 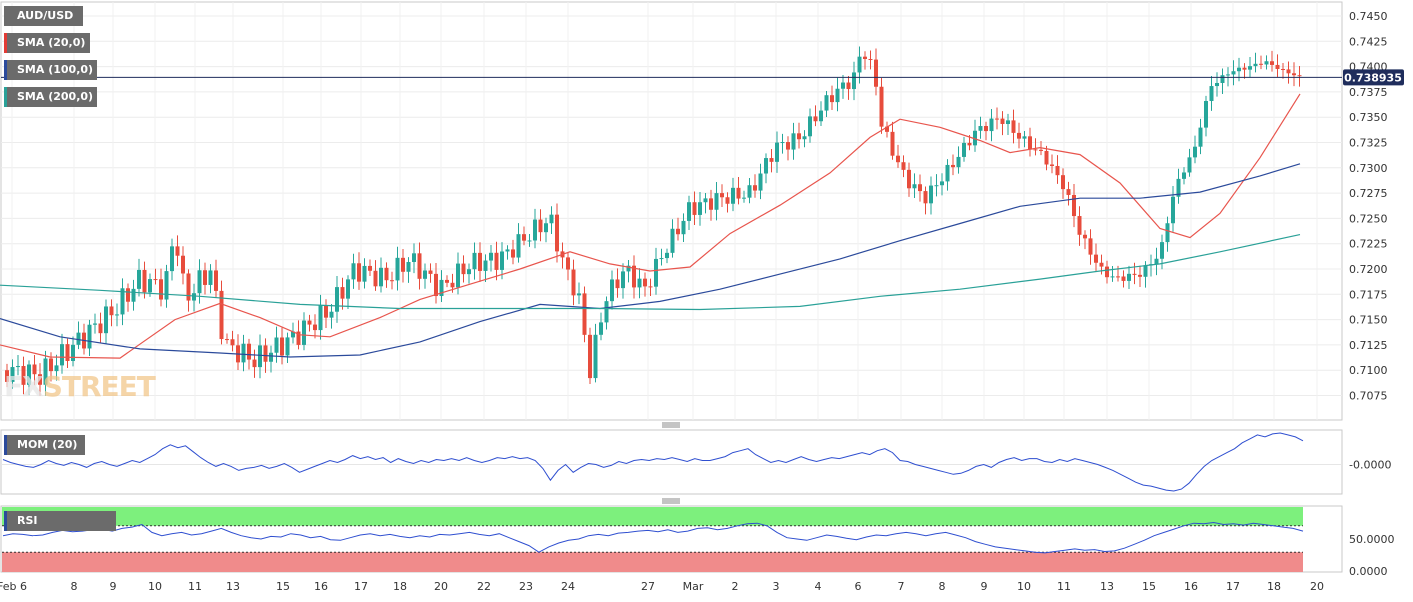 What do you see at coordinates (1368, 269) in the screenshot?
I see `y-tick-label: 0.7200` at bounding box center [1368, 269].